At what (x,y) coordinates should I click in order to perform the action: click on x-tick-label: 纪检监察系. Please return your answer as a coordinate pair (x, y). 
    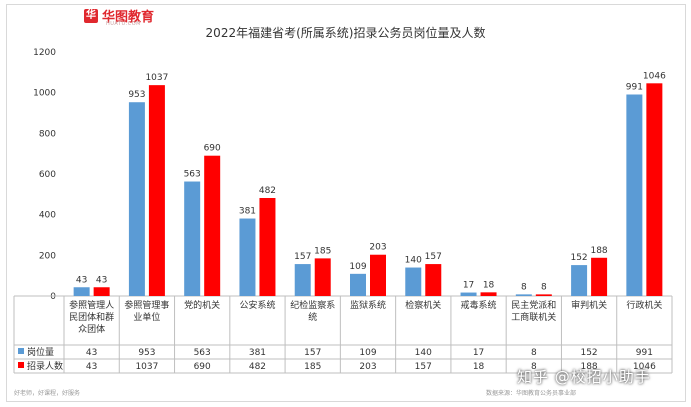
    Looking at the image, I should click on (312, 305).